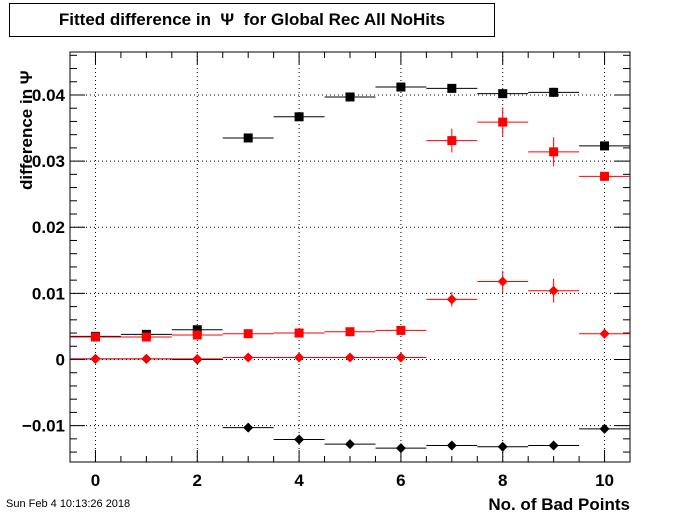  What do you see at coordinates (559, 504) in the screenshot?
I see `x-axis-title: No. of Bad Points` at bounding box center [559, 504].